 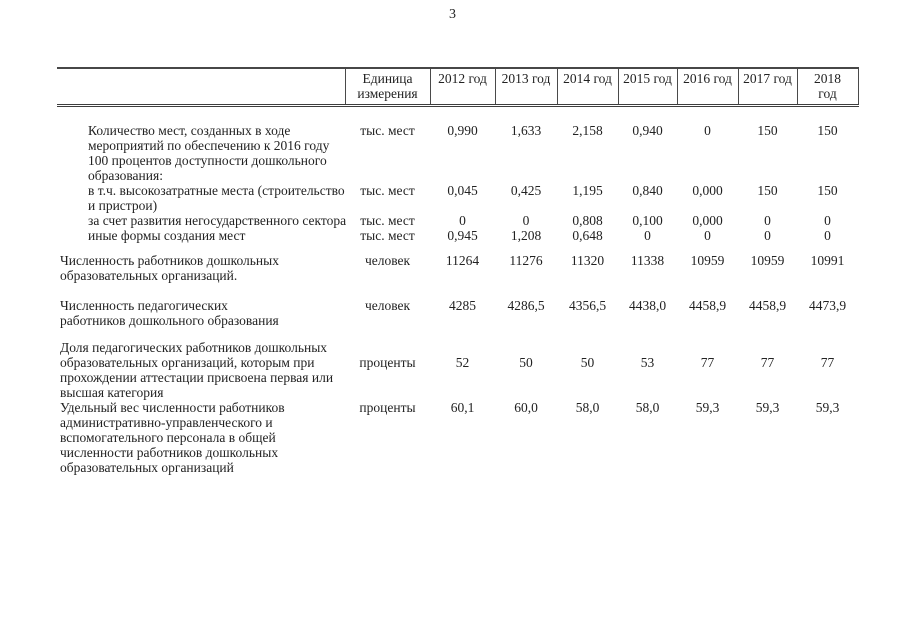 What do you see at coordinates (167, 235) in the screenshot?
I see `indicator-cell: иные формы создания мест` at bounding box center [167, 235].